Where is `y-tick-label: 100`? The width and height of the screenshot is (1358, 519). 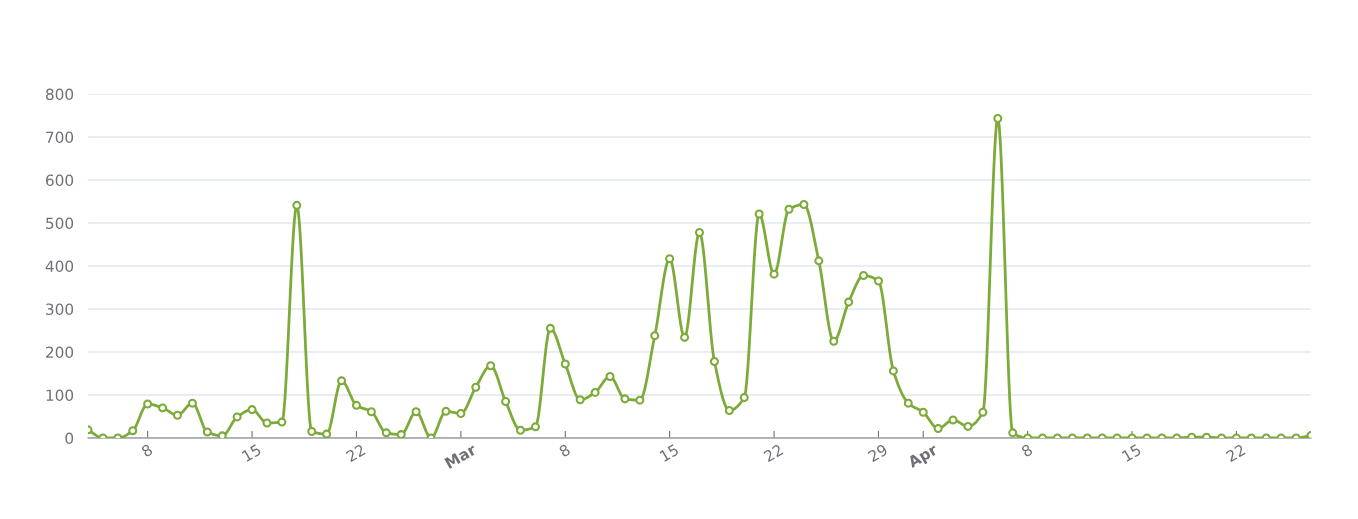
y-tick-label: 100 is located at coordinates (60, 395).